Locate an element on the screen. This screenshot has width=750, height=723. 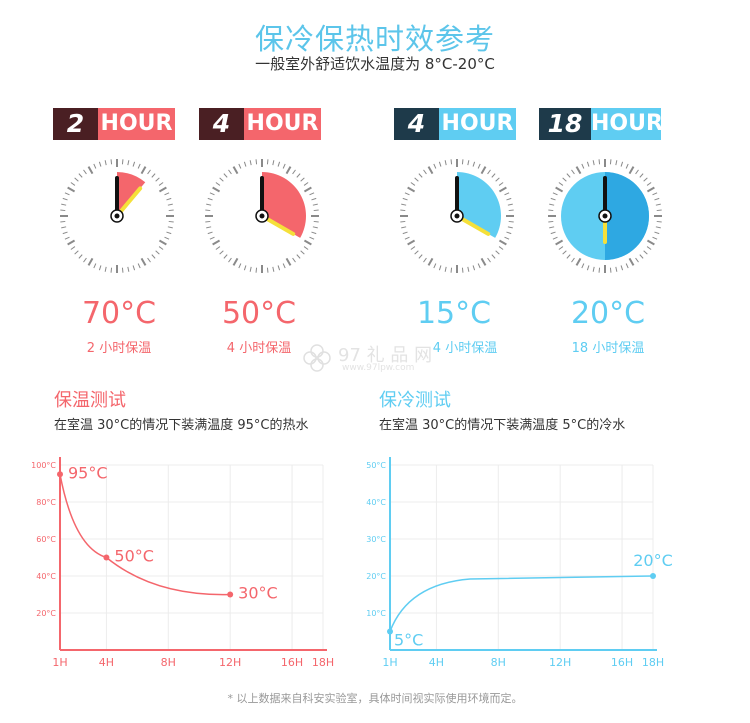
section-title-cool: 保冷测试 is located at coordinates (415, 400).